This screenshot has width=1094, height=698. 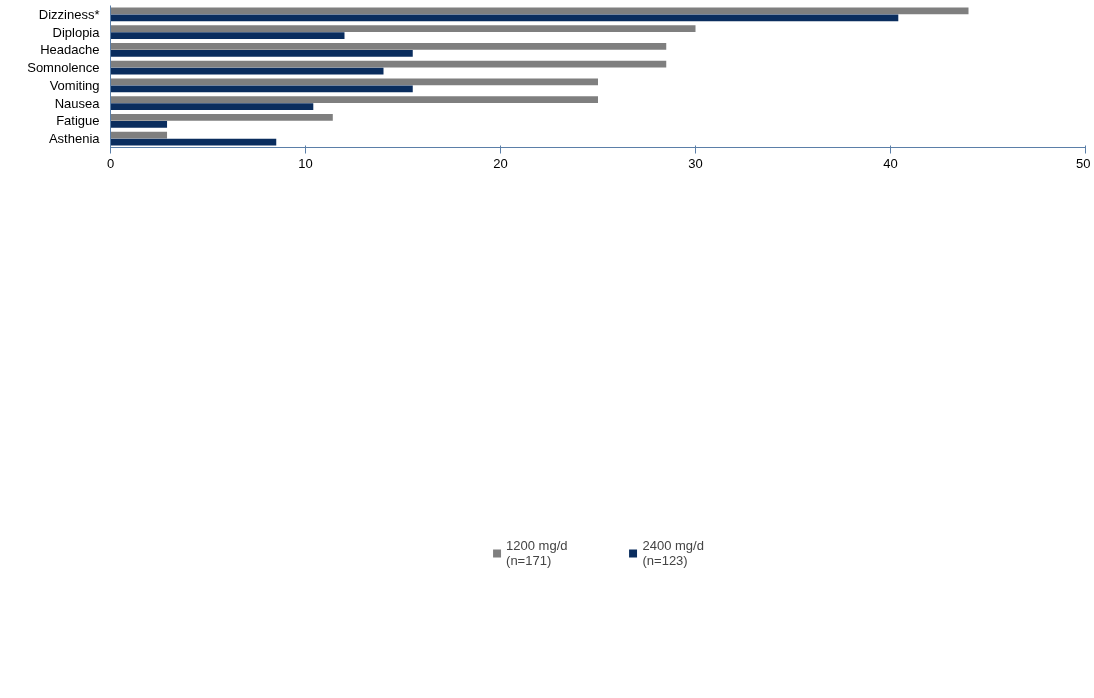 What do you see at coordinates (74, 139) in the screenshot?
I see `y-tick-label: Asthenia` at bounding box center [74, 139].